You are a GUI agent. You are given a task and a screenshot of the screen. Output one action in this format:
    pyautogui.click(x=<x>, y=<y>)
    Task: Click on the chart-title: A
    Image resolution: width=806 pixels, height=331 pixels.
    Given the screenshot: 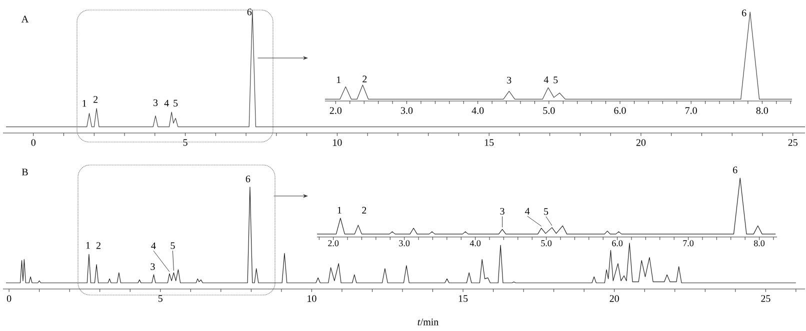 What is the action you would take?
    pyautogui.click(x=25, y=19)
    